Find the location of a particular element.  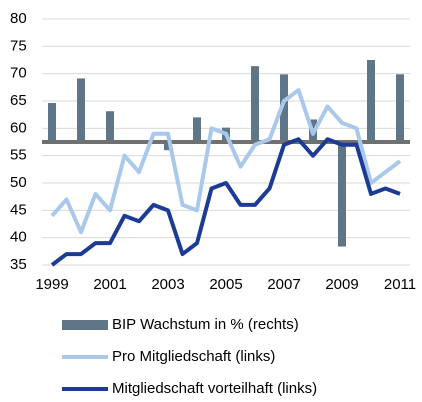

x-tick-label: 2001 is located at coordinates (109, 284).